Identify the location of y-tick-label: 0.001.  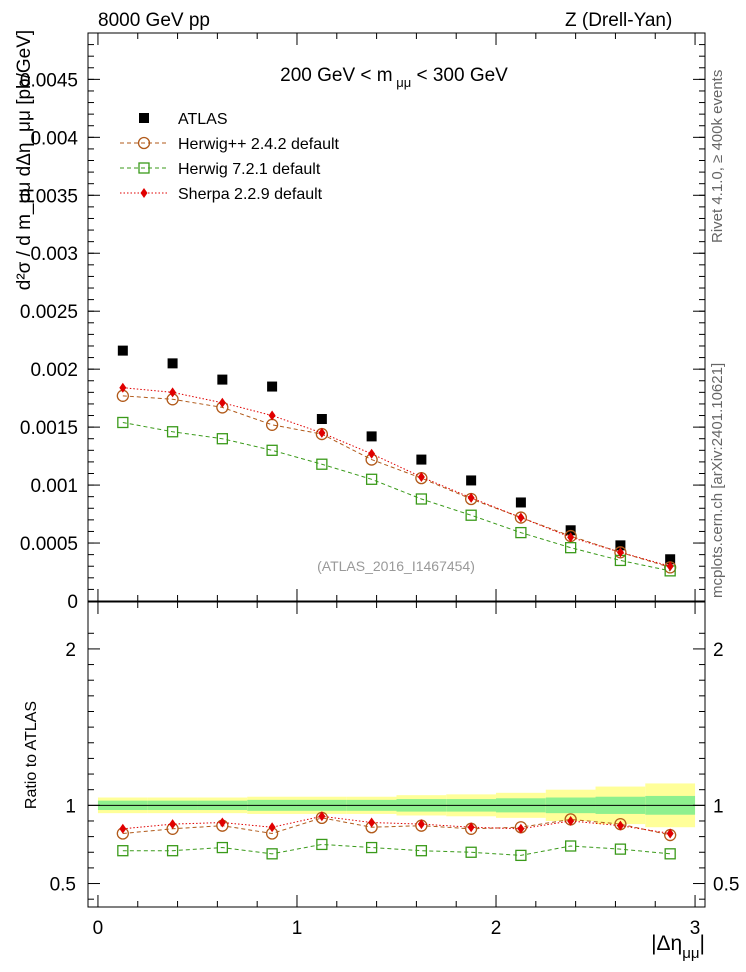
(54, 486).